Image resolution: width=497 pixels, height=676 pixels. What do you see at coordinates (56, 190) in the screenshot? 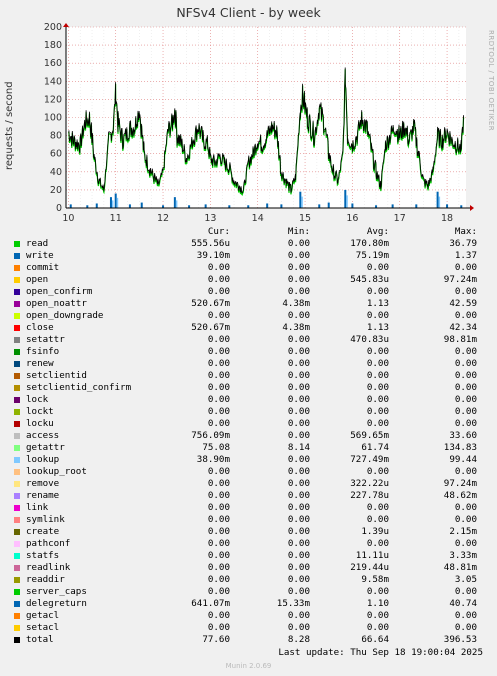
I see `y-tick-label: 20` at bounding box center [56, 190].